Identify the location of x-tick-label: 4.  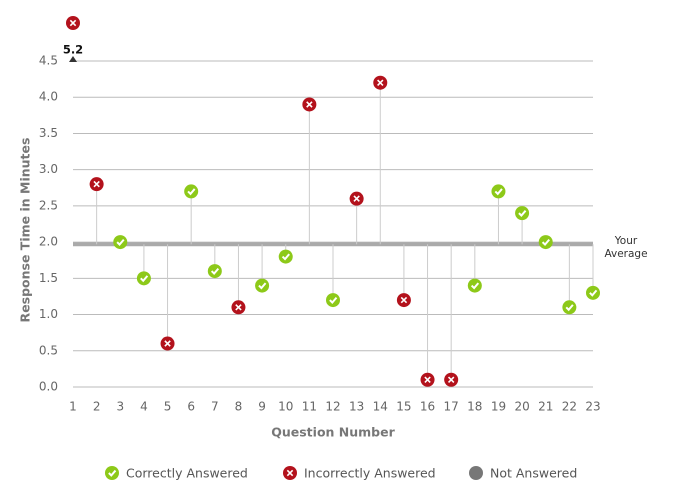
(144, 407).